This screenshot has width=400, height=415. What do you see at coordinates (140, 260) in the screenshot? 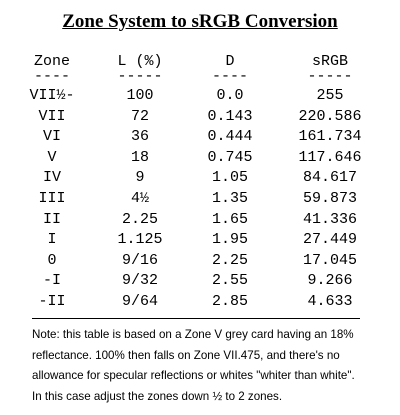
I see `table-cell: 9/16` at bounding box center [140, 260].